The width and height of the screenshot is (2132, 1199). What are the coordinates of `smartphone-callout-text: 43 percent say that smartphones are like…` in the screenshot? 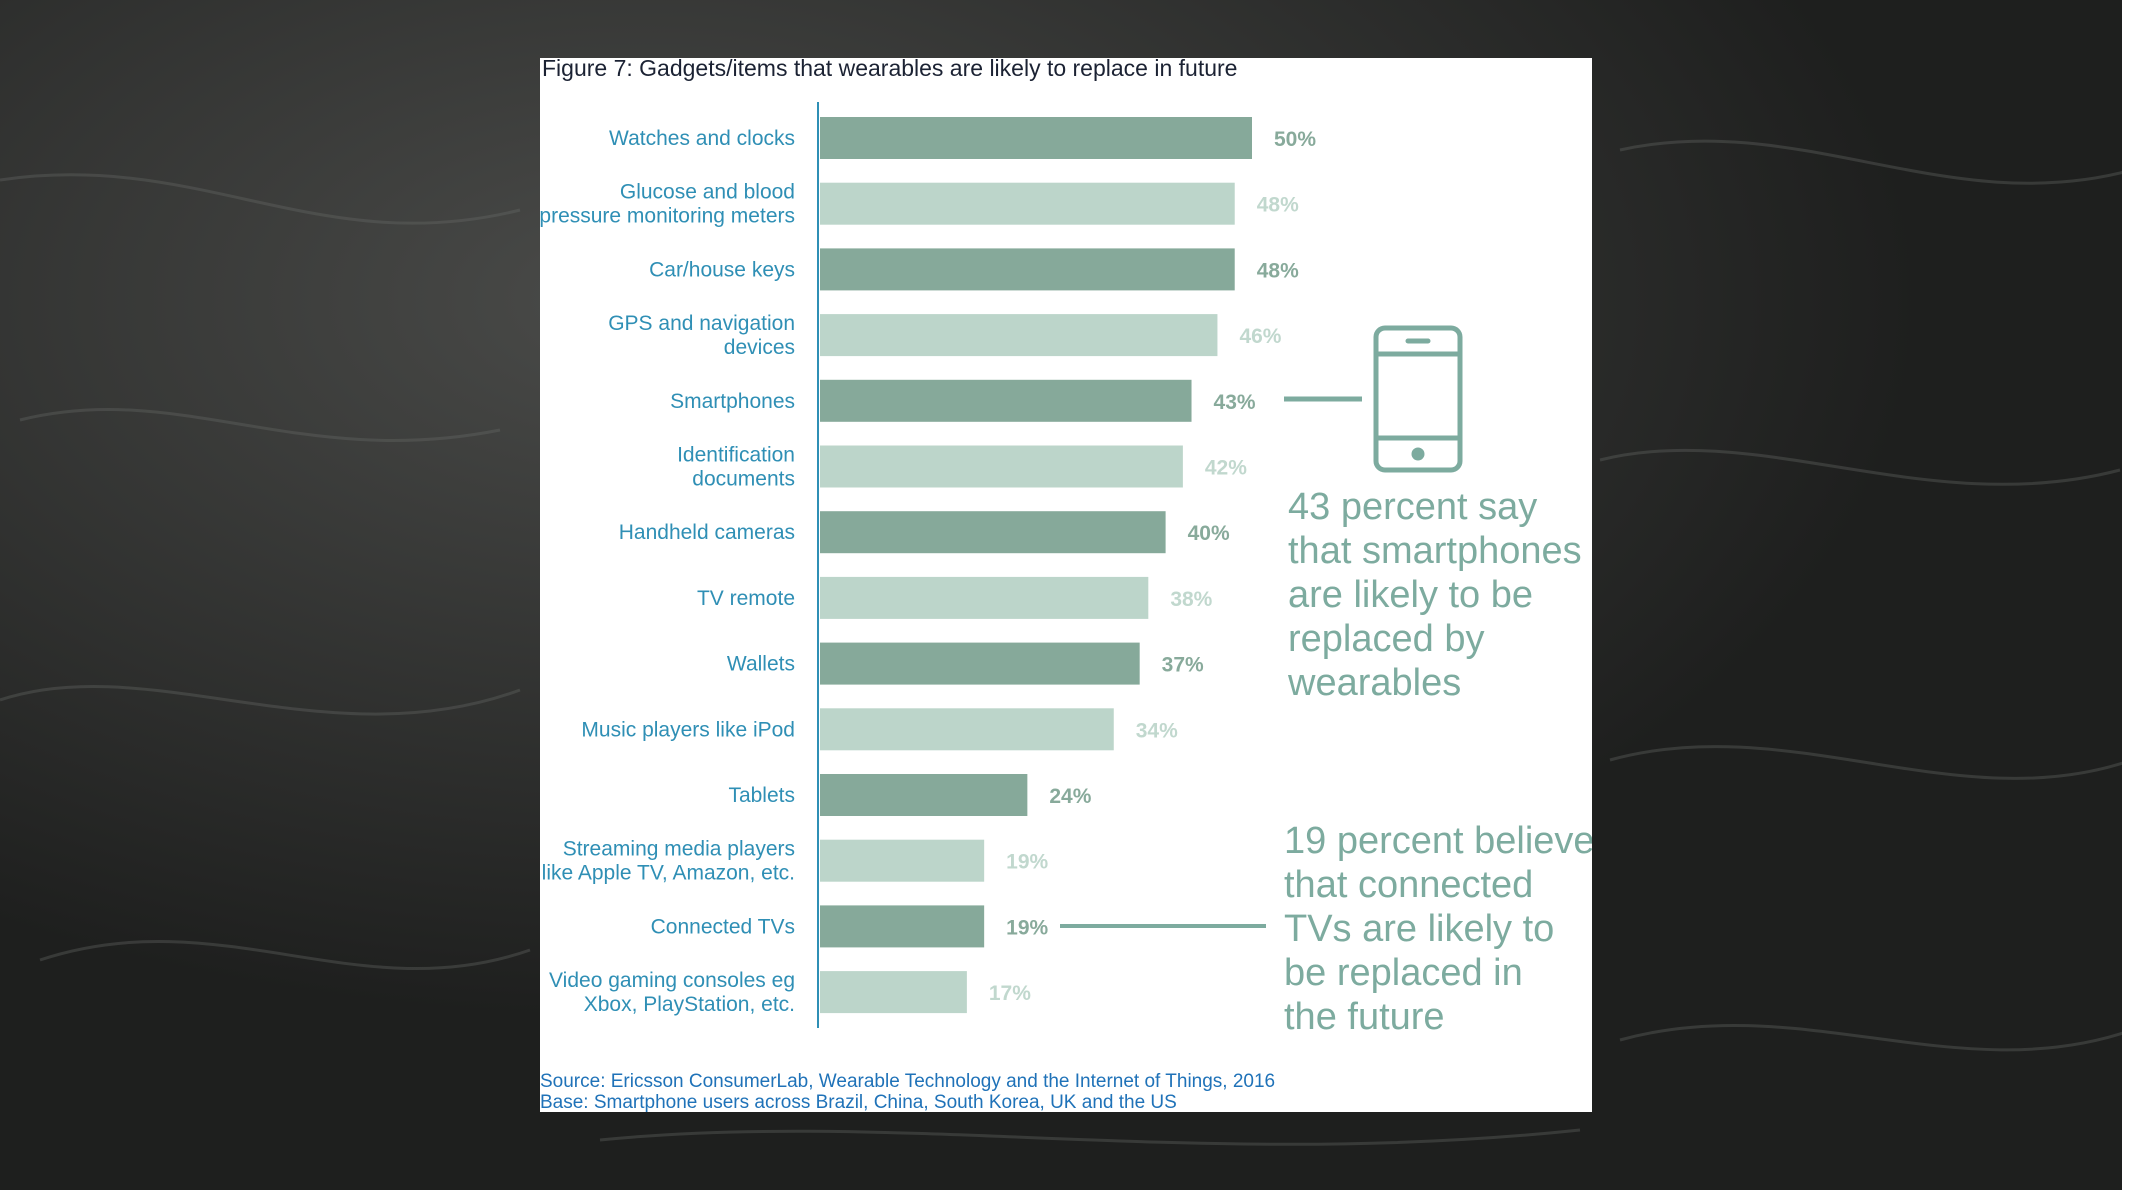 It's located at (1439, 595).